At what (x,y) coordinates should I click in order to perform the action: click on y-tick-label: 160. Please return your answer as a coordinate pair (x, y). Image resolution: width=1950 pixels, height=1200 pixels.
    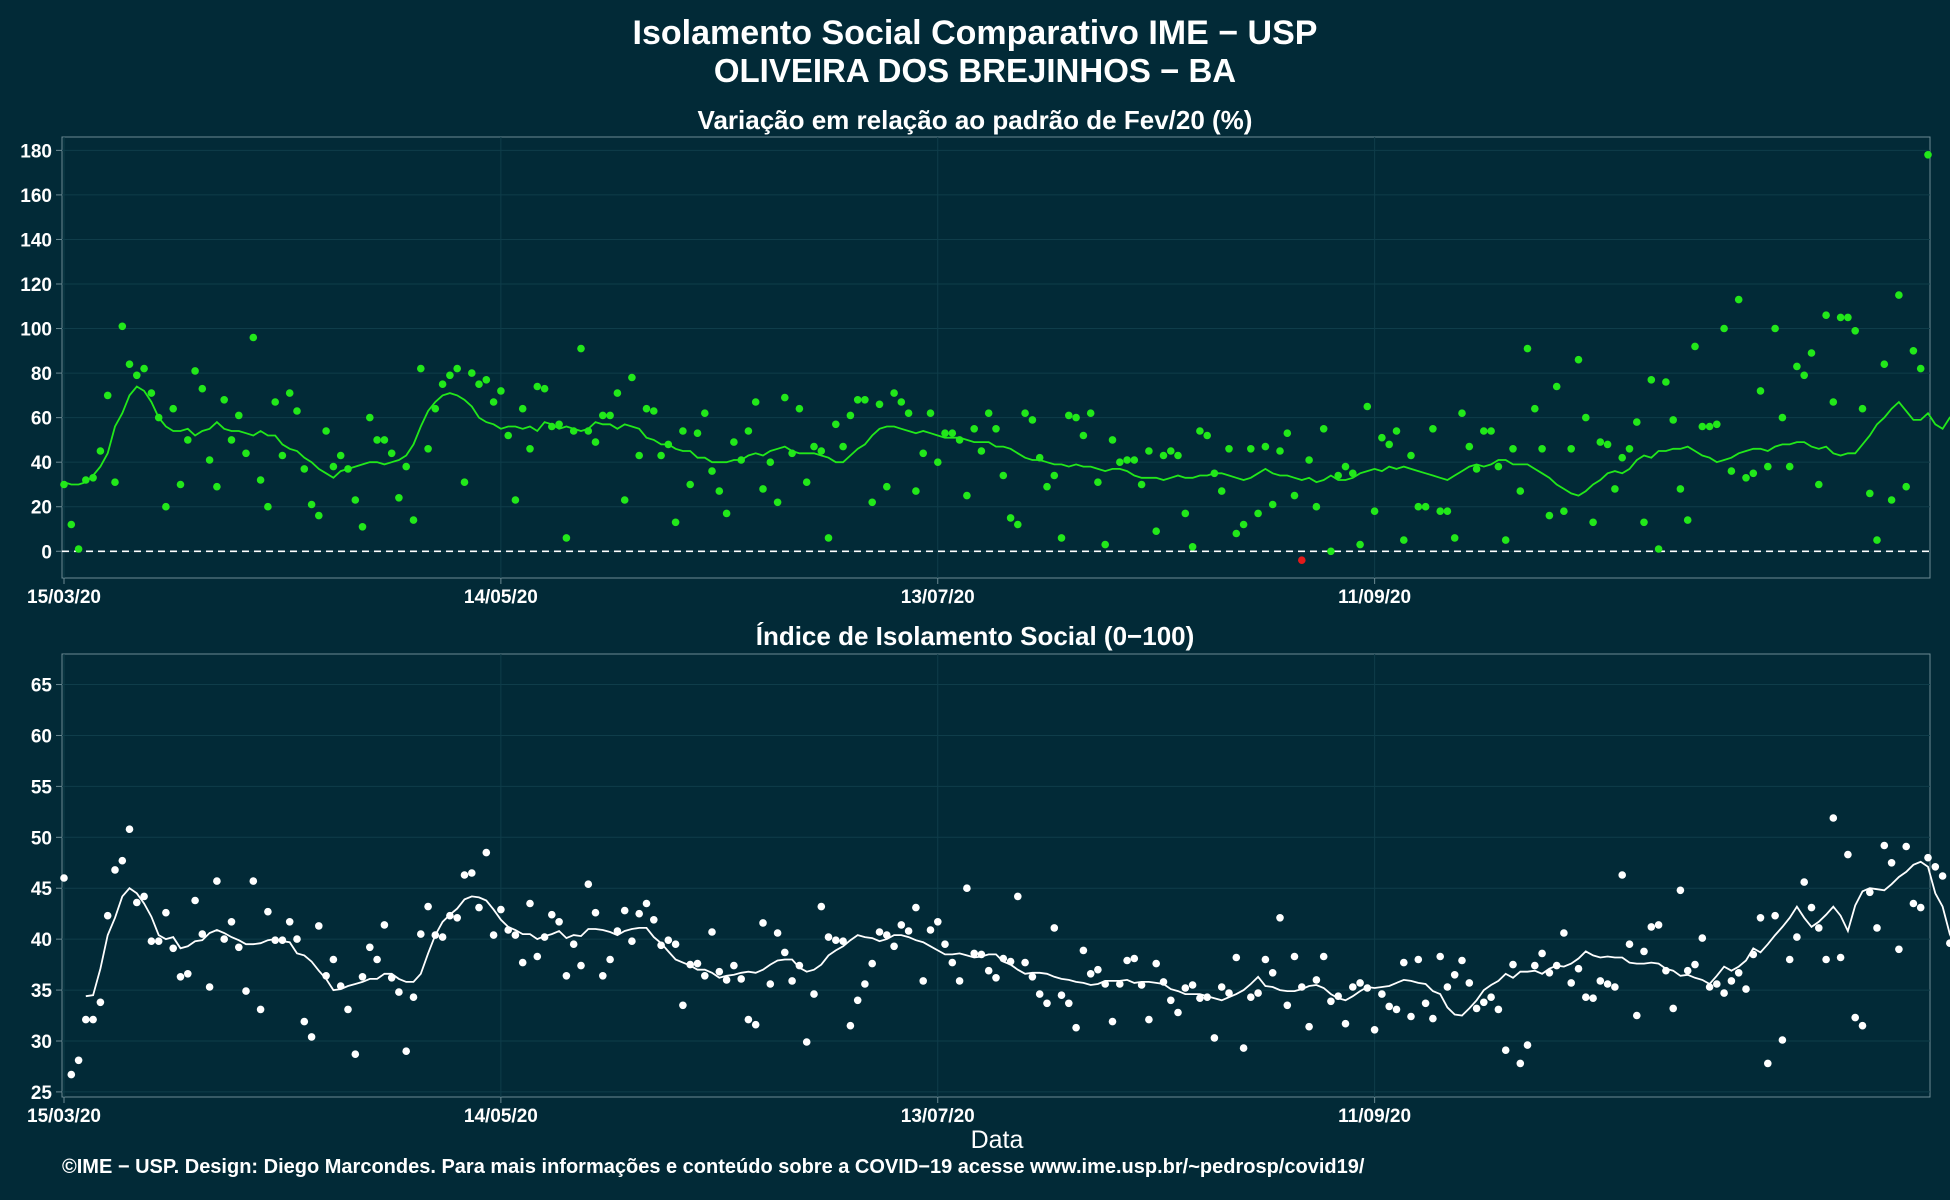
    Looking at the image, I should click on (36, 196).